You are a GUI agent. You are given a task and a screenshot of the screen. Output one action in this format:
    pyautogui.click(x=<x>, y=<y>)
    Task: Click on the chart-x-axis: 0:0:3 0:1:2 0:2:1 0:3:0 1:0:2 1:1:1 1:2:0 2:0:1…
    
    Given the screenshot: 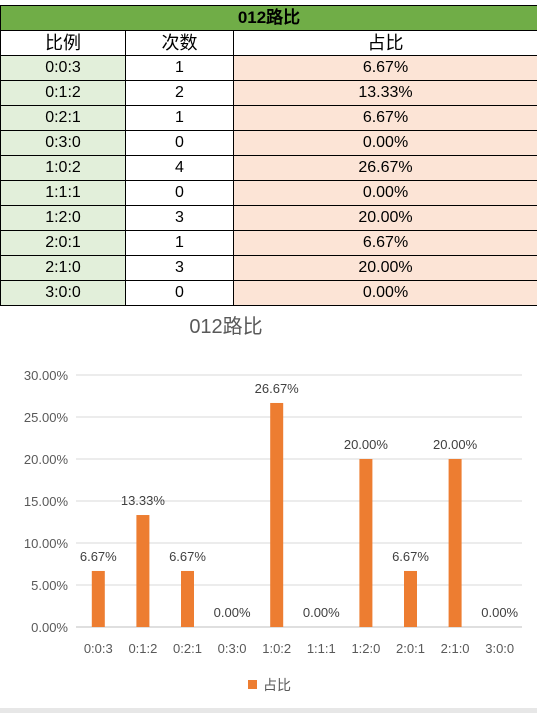 What is the action you would take?
    pyautogui.click(x=299, y=648)
    